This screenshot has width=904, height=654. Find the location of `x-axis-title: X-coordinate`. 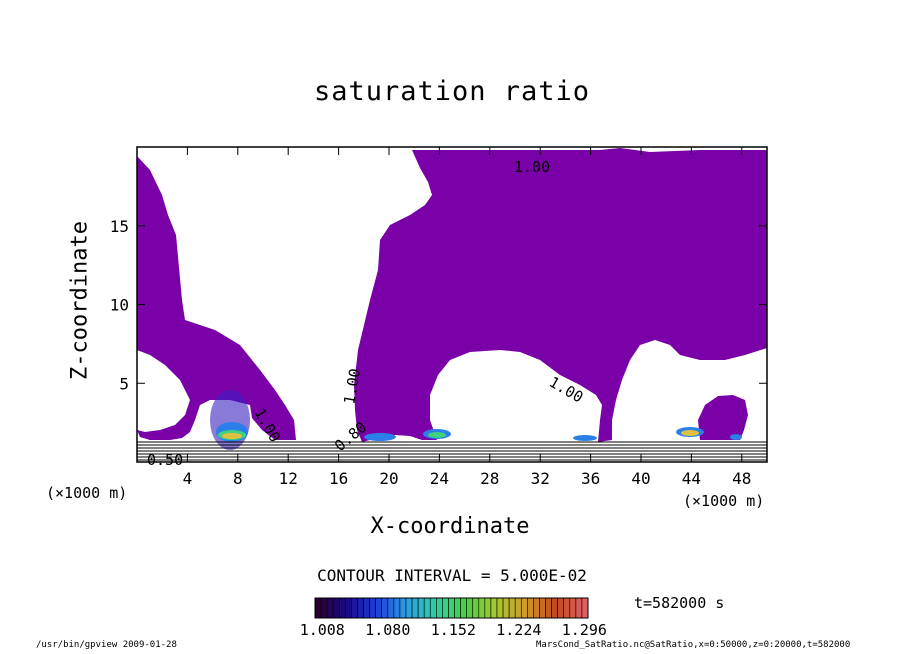

x-axis-title: X-coordinate is located at coordinates (450, 526).